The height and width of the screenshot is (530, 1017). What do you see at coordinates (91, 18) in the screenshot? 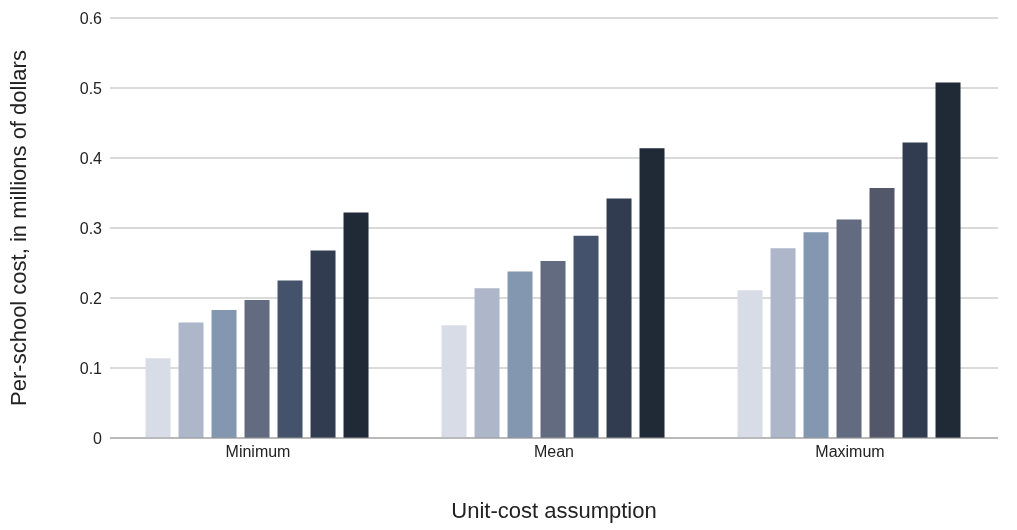
I see `y-tick-label: 0.6` at bounding box center [91, 18].